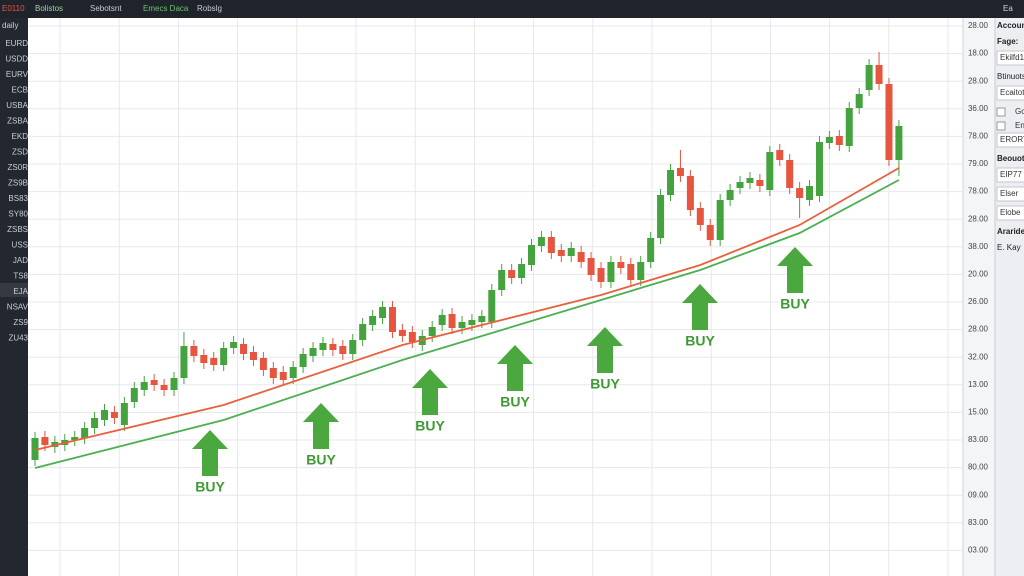 This screenshot has width=1024, height=576. I want to click on watchlist-item: ZS9B, so click(18, 183).